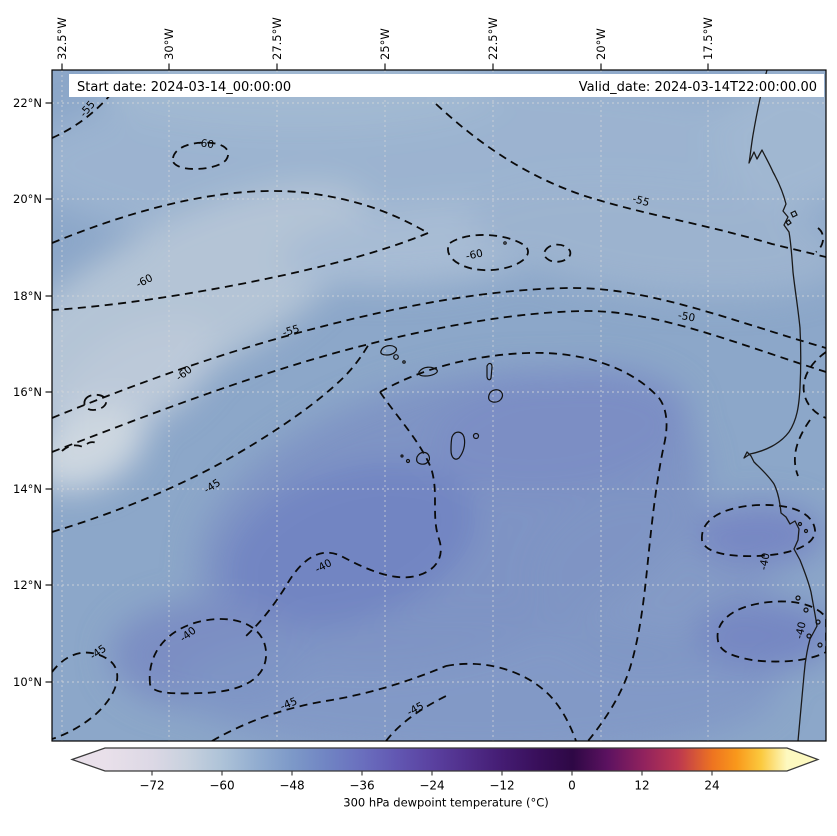 This screenshot has width=837, height=836. Describe the element at coordinates (698, 87) in the screenshot. I see `valid-date-text: Valid_date: 2024-03-14T22:00:00.00` at that location.